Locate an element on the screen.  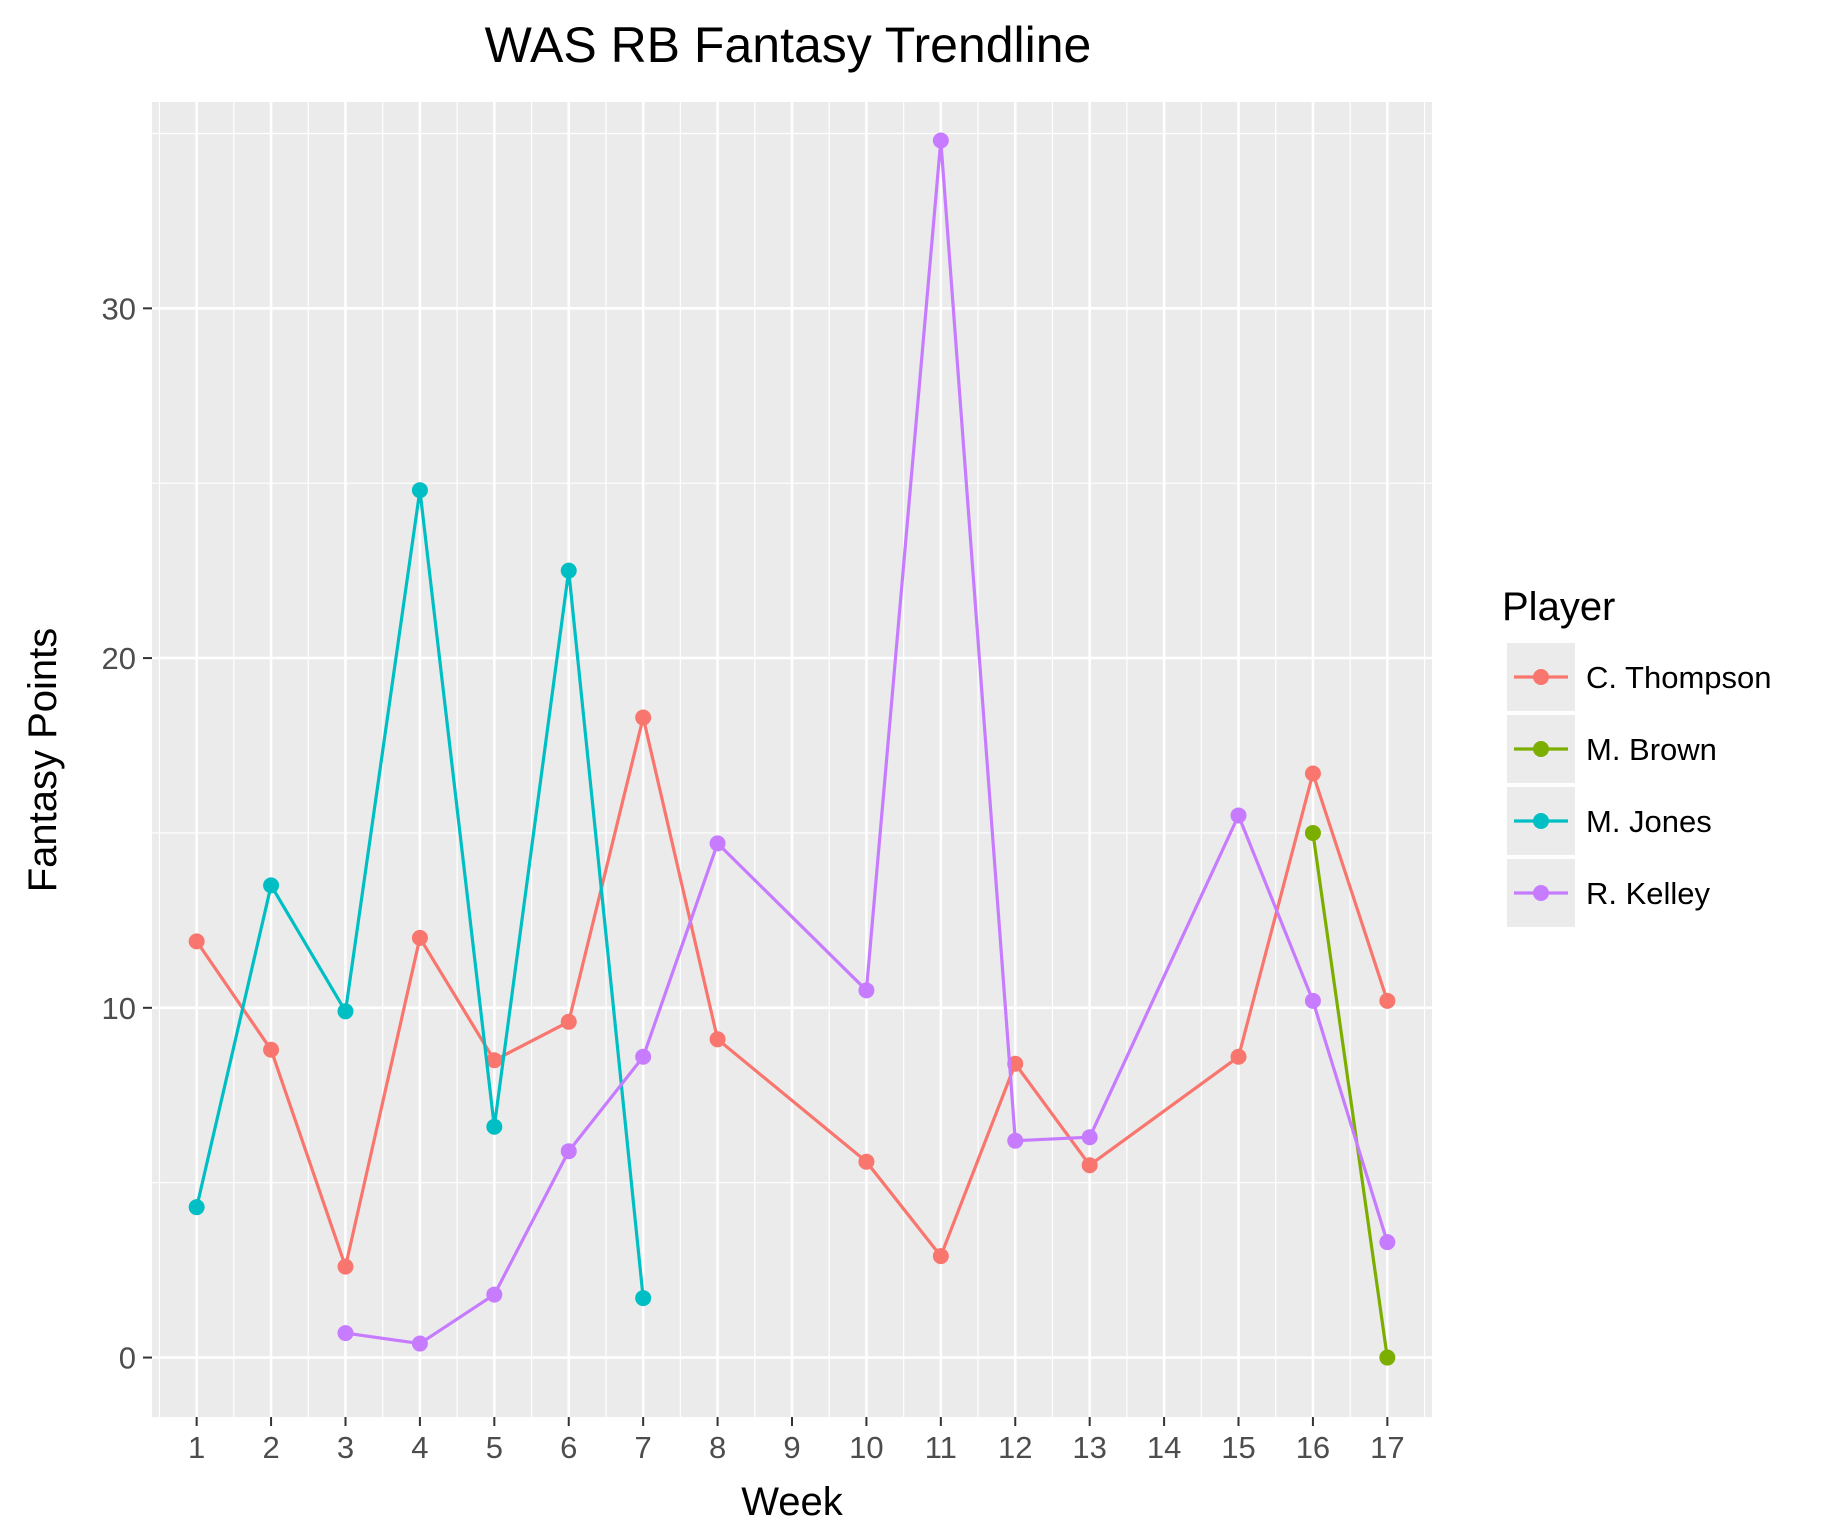
x-tick-label: 2 is located at coordinates (270, 1447).